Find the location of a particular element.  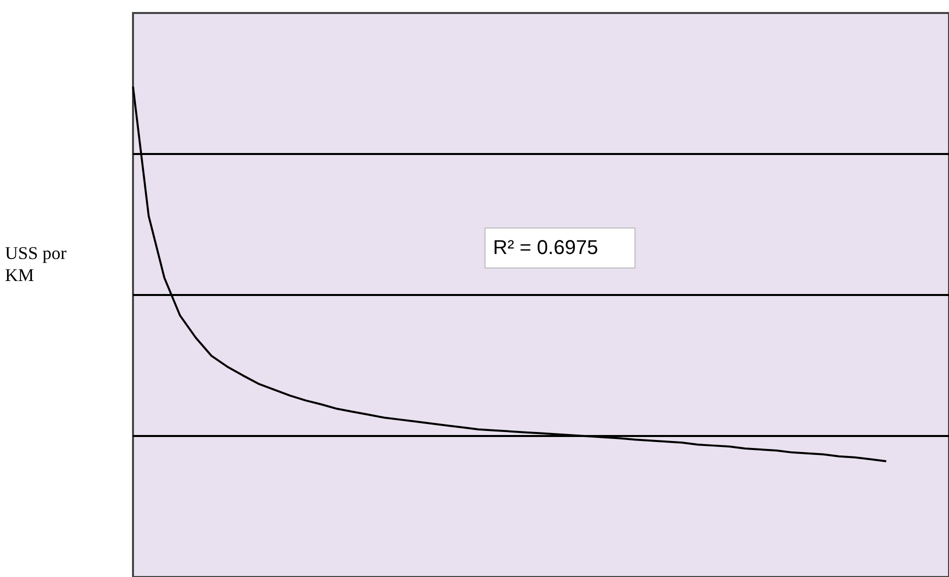

y-axis-title: USS por KM is located at coordinates (36, 264).